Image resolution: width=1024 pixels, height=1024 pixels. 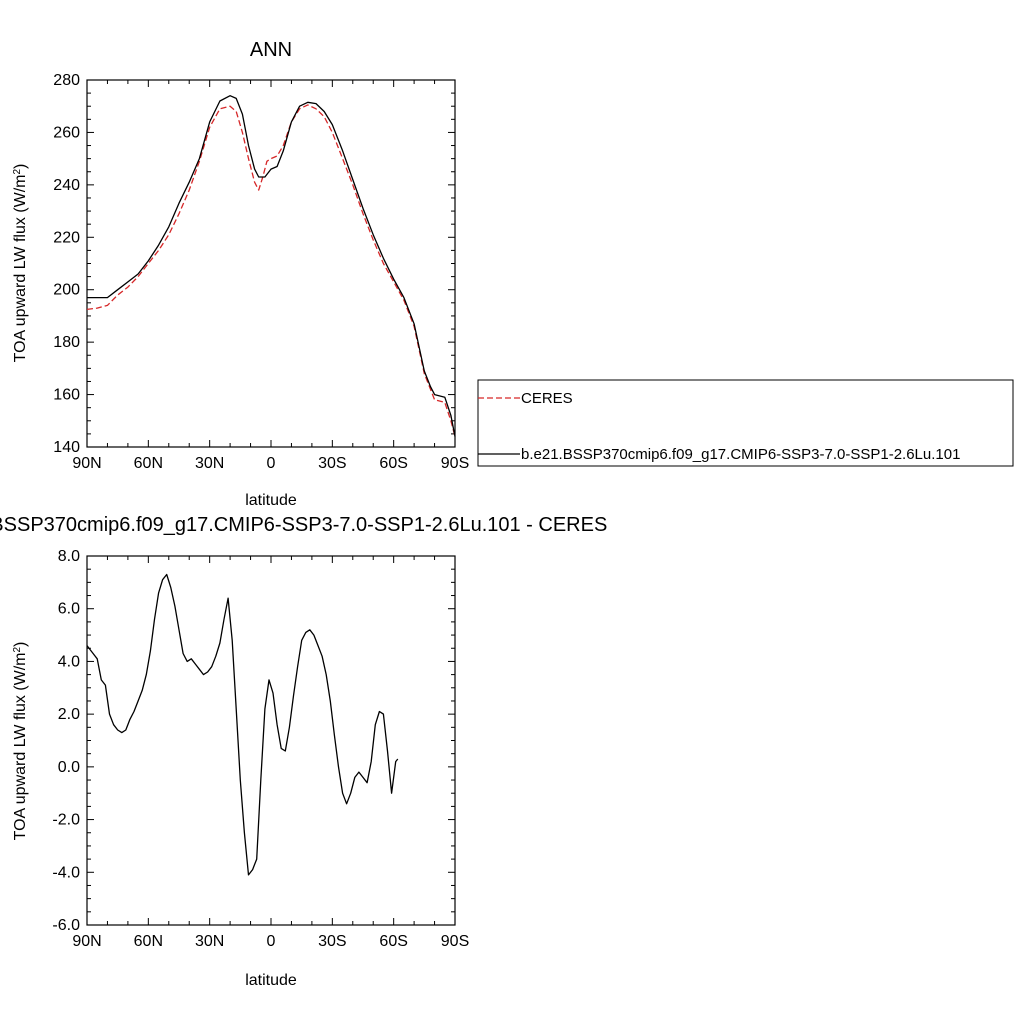 What do you see at coordinates (332, 941) in the screenshot?
I see `bottom-x-tick-label: 30S` at bounding box center [332, 941].